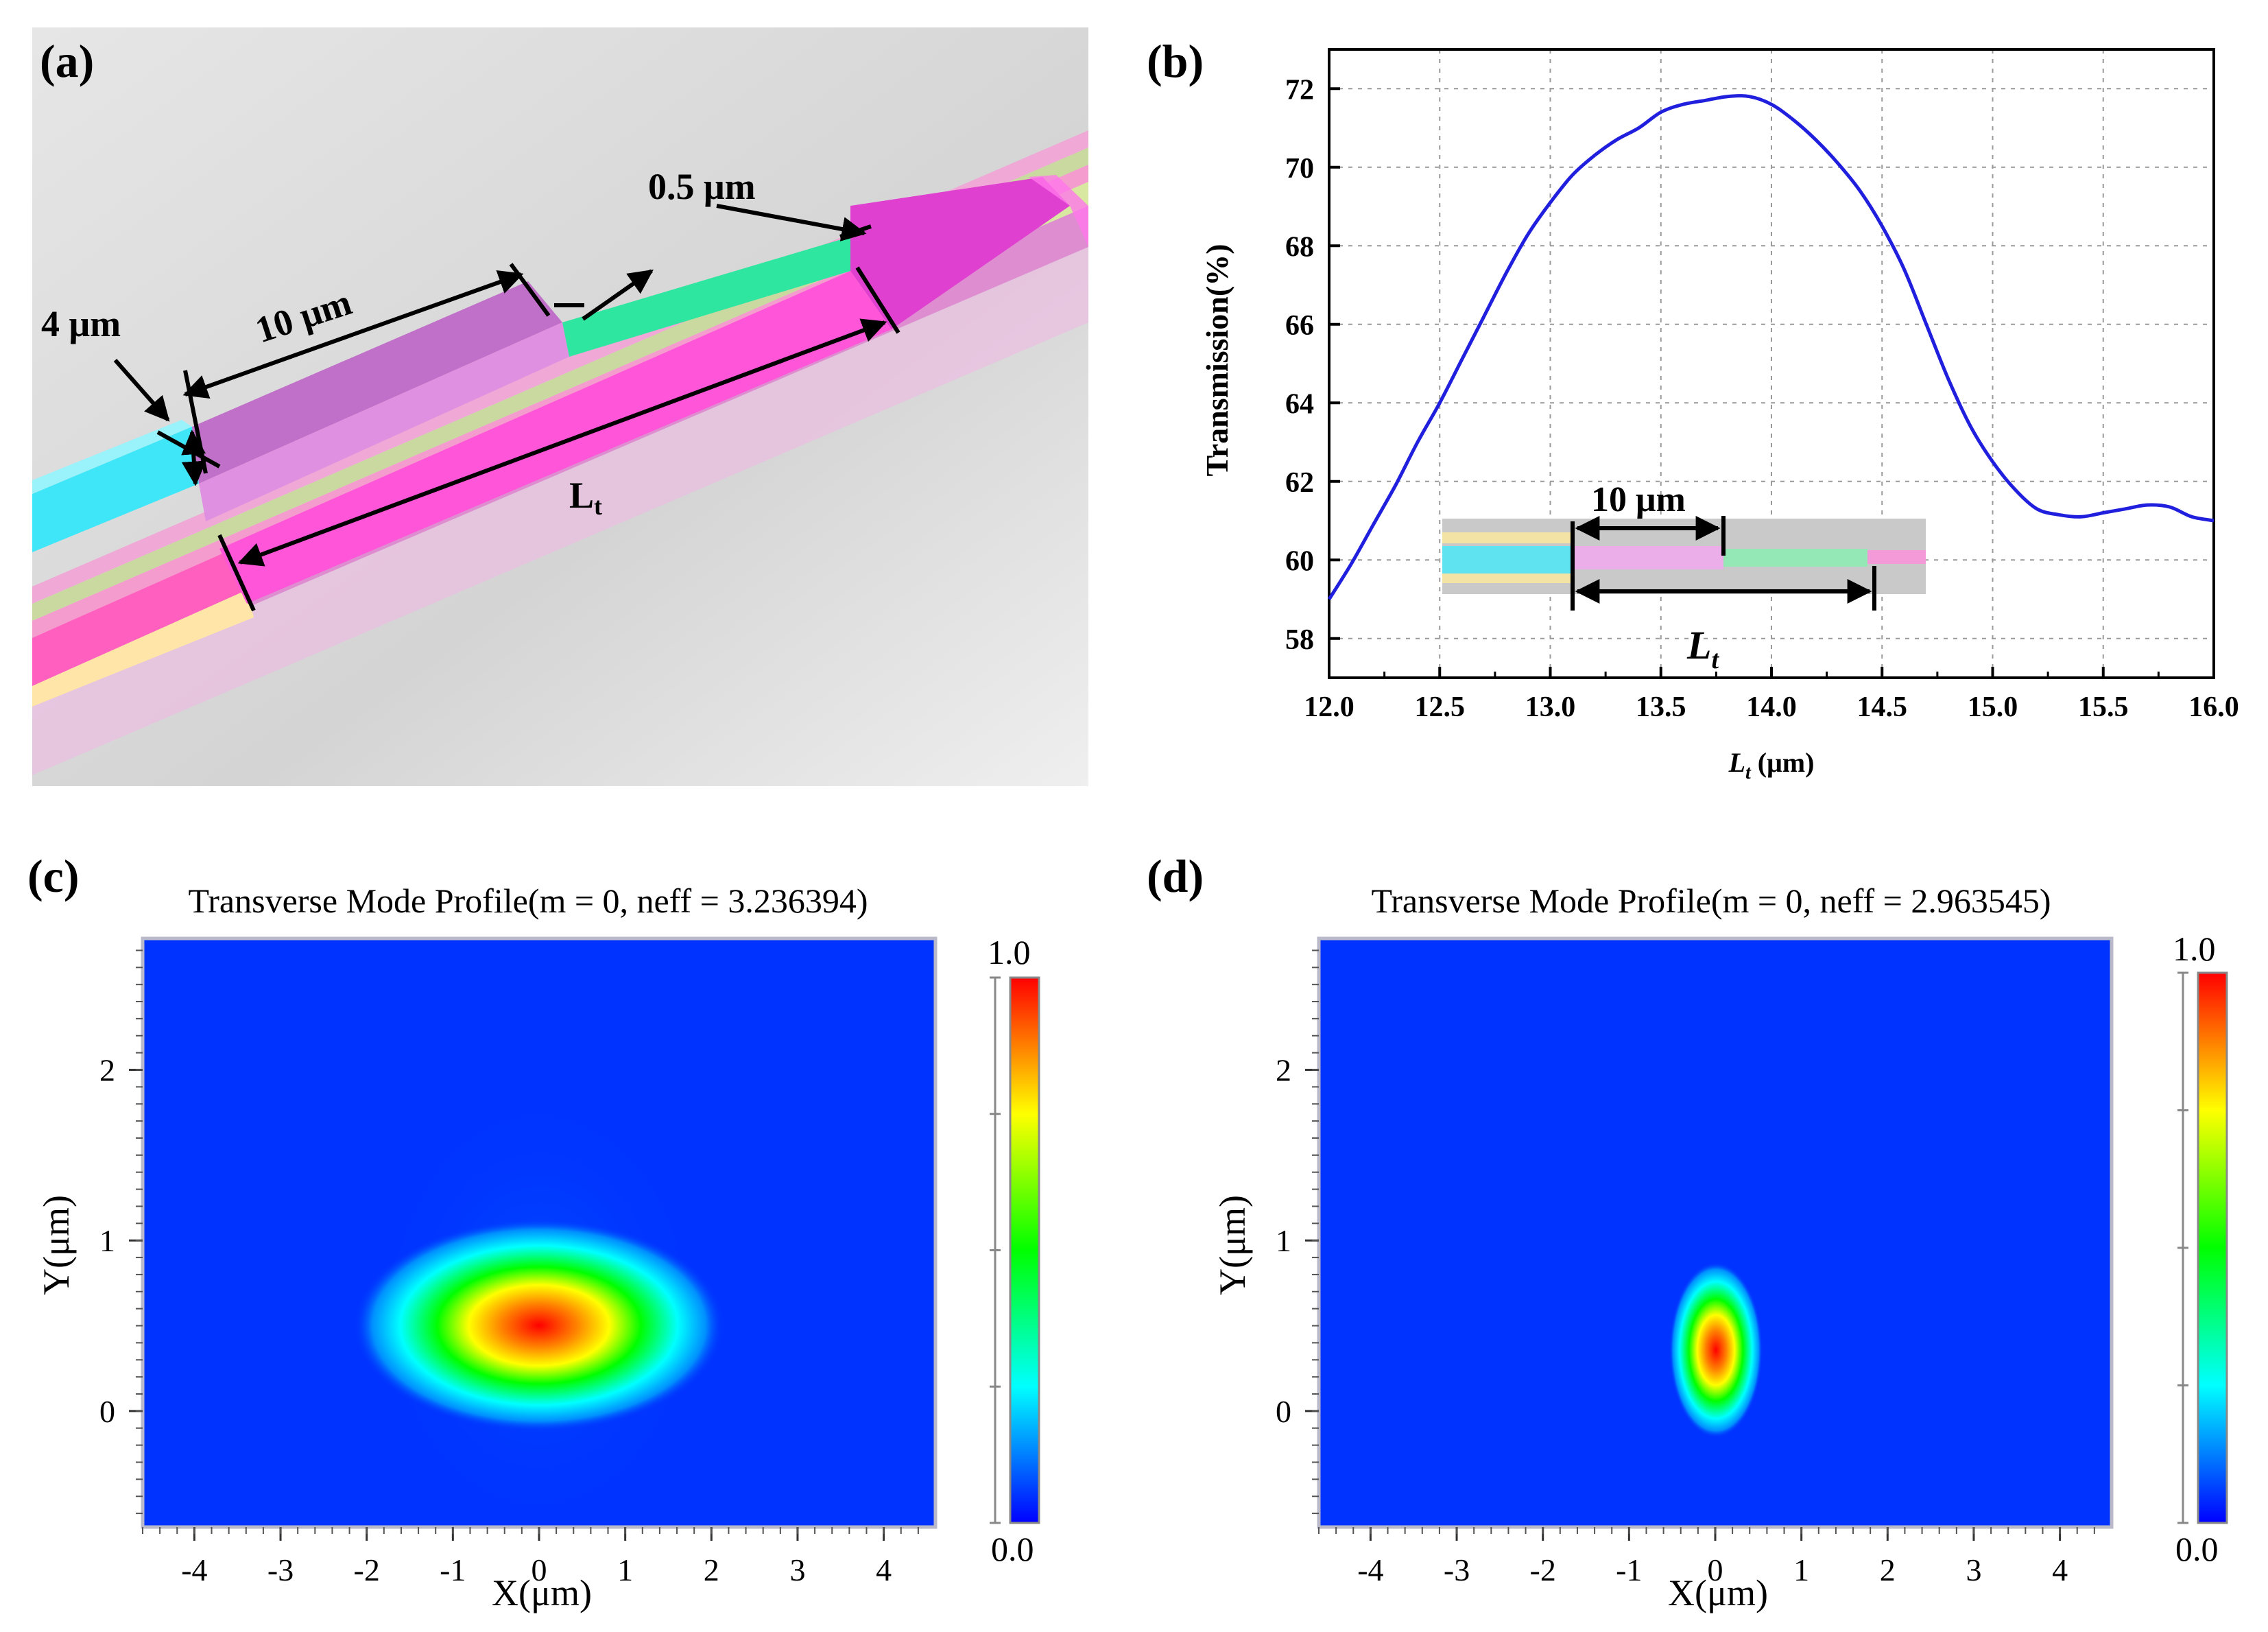 The width and height of the screenshot is (2268, 1632). What do you see at coordinates (1299, 247) in the screenshot?
I see `chart-y-tick-label: 68` at bounding box center [1299, 247].